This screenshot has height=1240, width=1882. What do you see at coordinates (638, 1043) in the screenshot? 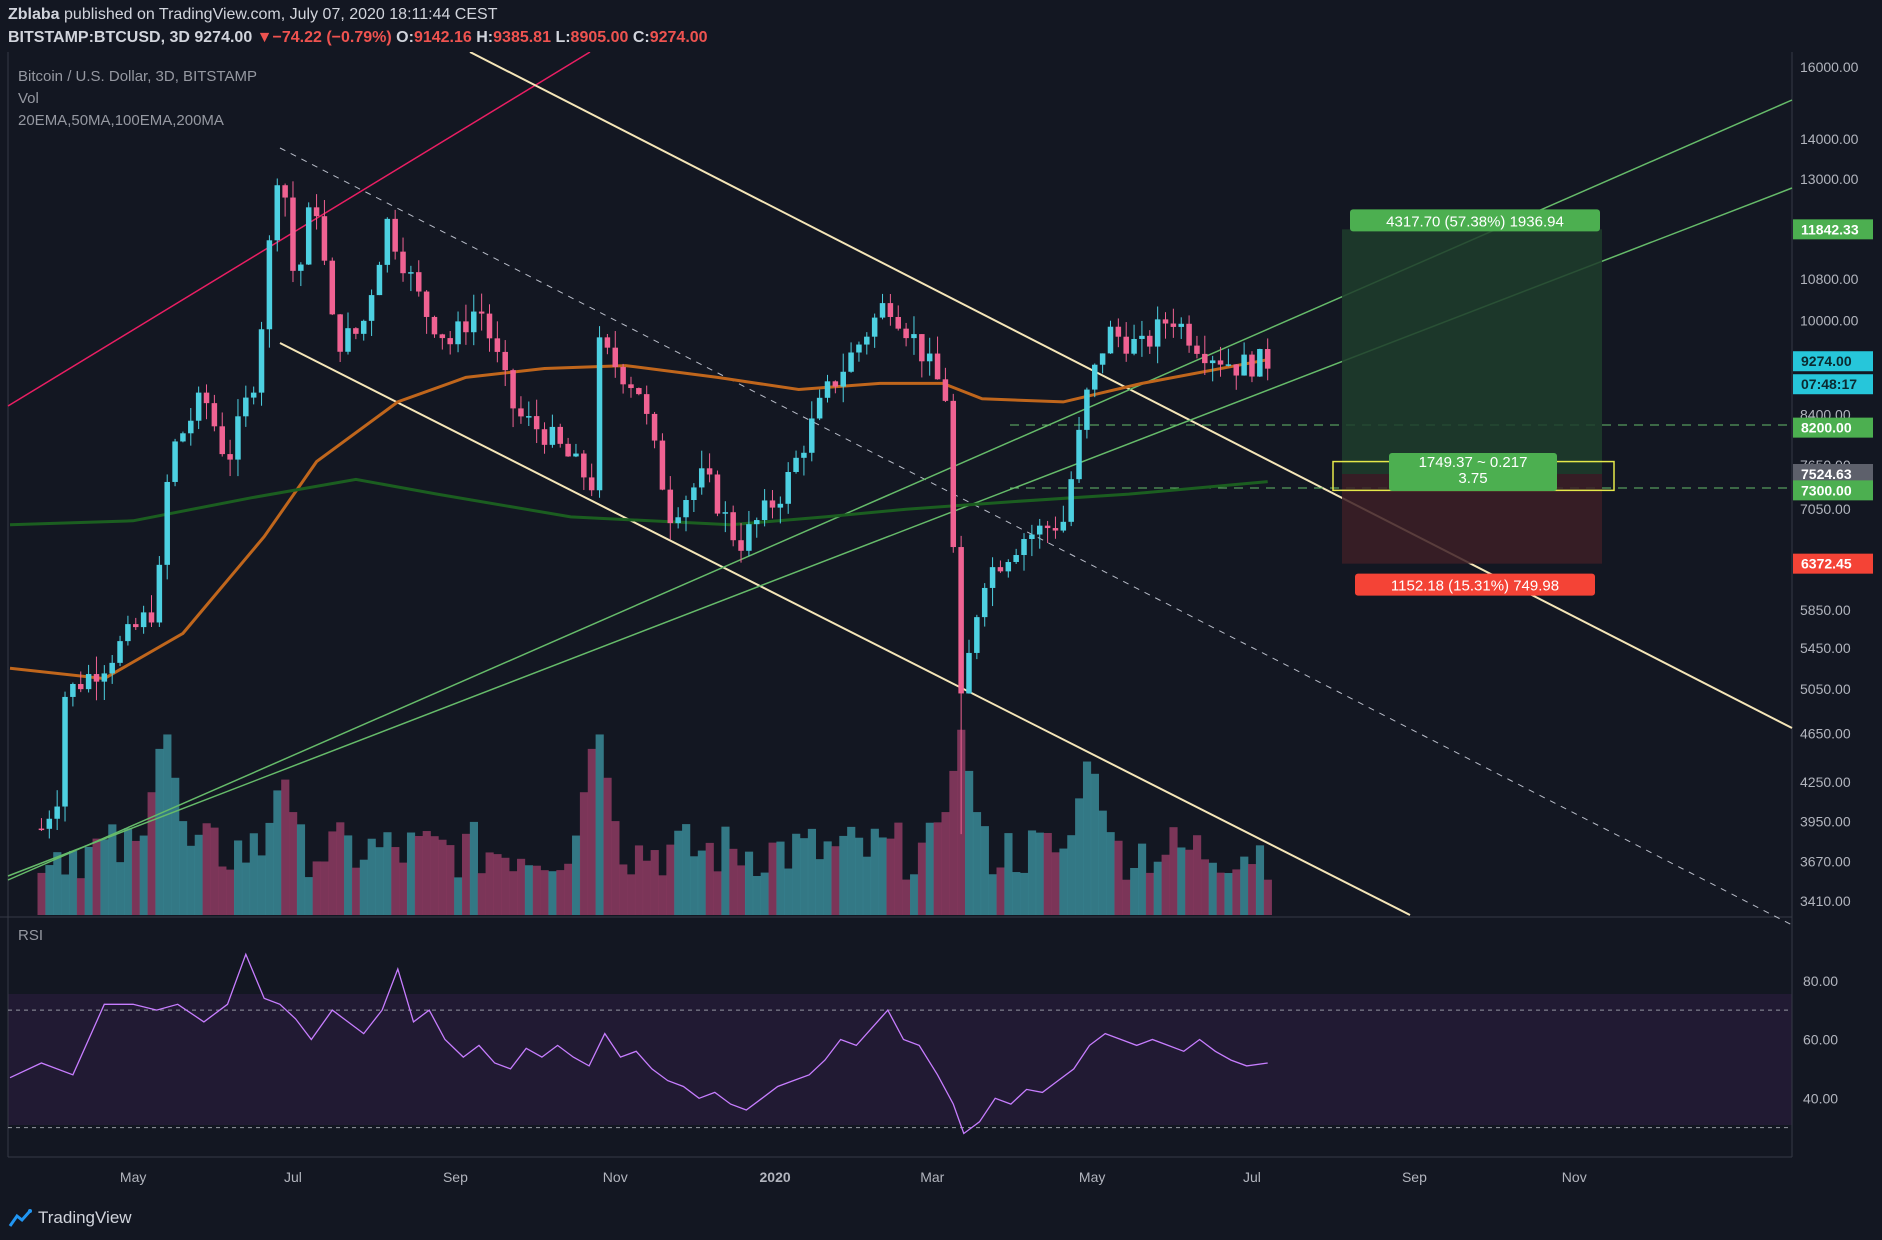
I see `rsi-line` at bounding box center [638, 1043].